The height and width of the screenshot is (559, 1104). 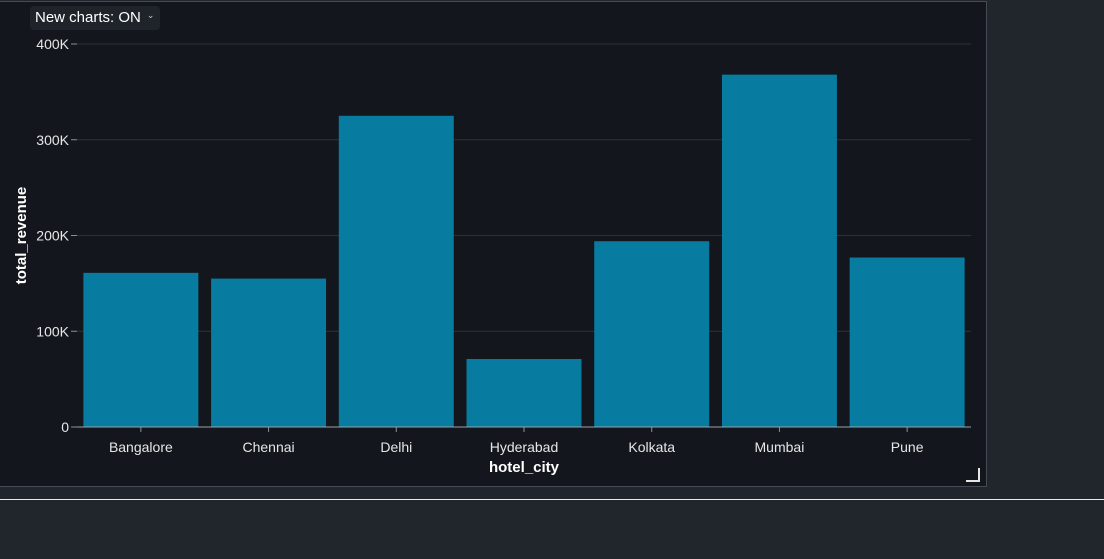 I want to click on y-tick-label: 200K, so click(x=52, y=236).